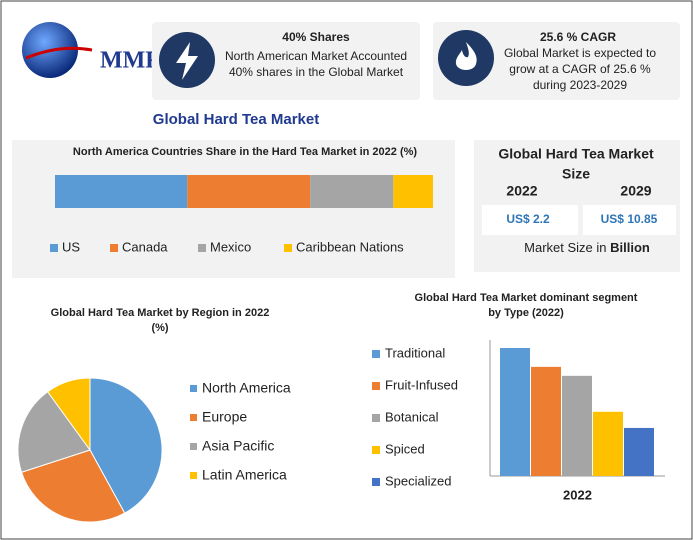 This screenshot has width=693, height=540. What do you see at coordinates (244, 475) in the screenshot?
I see `legend-label: Latin America` at bounding box center [244, 475].